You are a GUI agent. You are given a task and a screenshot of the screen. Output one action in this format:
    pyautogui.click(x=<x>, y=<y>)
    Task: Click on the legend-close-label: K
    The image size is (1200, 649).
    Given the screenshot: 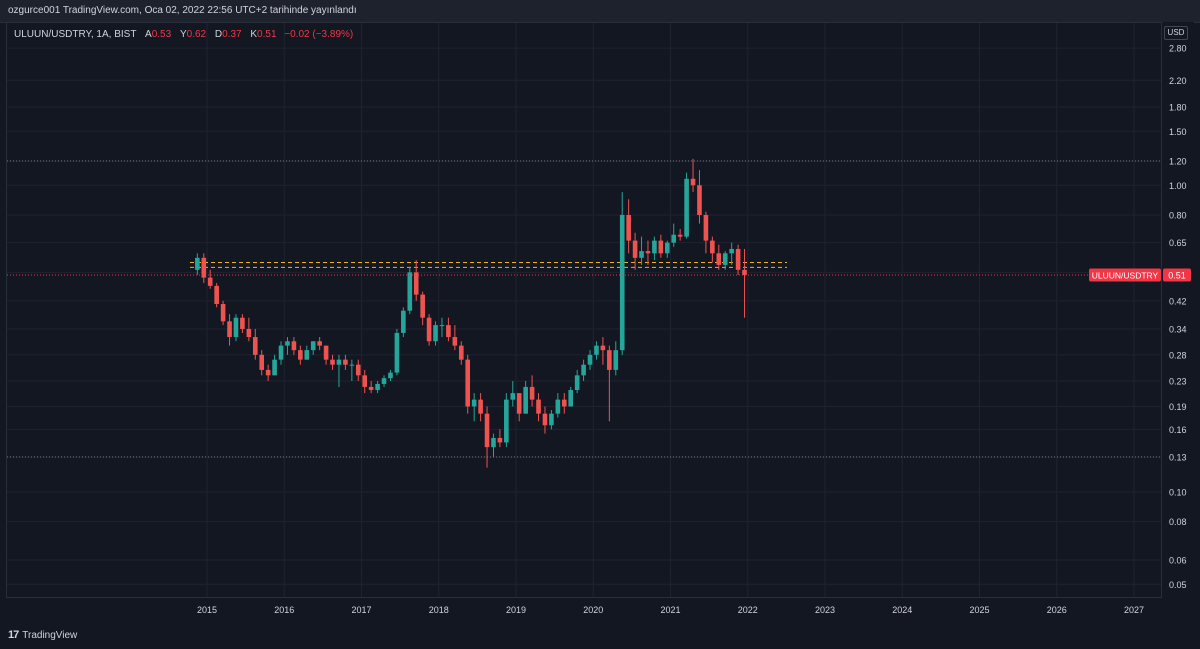 What is the action you would take?
    pyautogui.click(x=254, y=34)
    